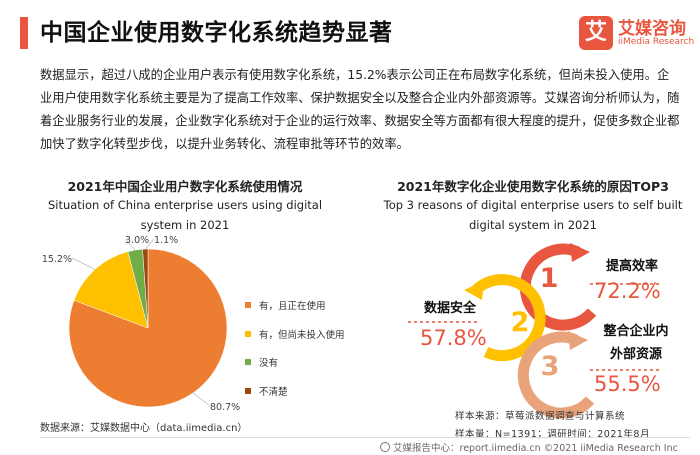  Describe the element at coordinates (166, 240) in the screenshot. I see `pie-value-label-4: 1.1%` at that location.